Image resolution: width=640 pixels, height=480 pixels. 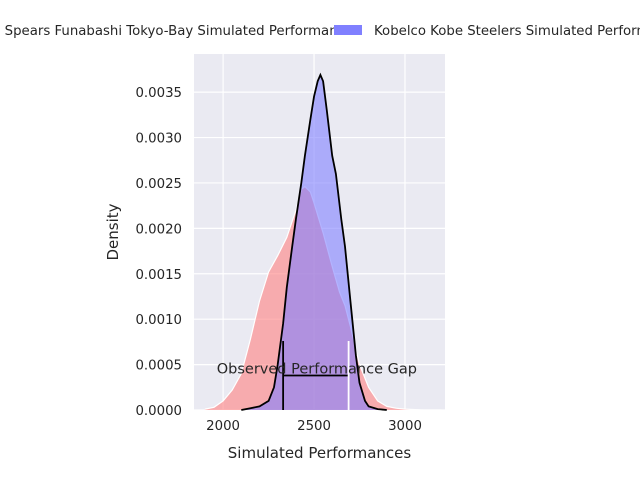 What do you see at coordinates (223, 426) in the screenshot?
I see `x-tick-label-0: 2000` at bounding box center [223, 426].